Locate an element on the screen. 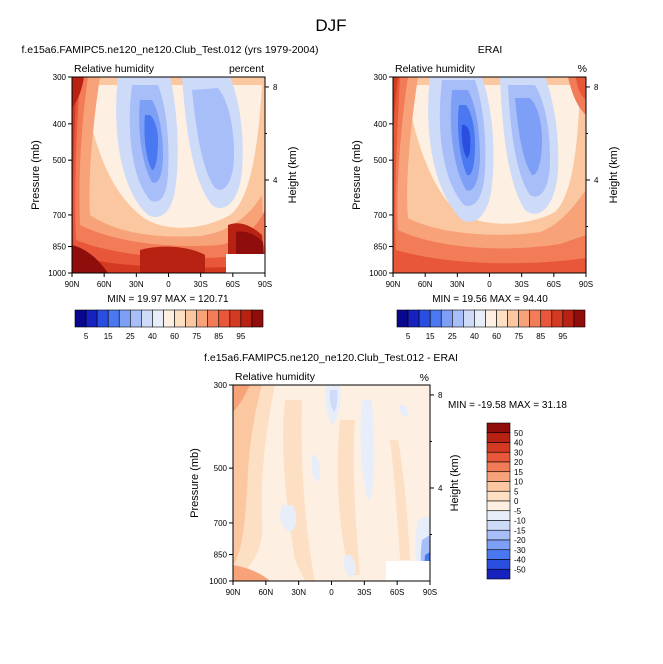 The image size is (663, 664). colorbar-label: 20 is located at coordinates (518, 462).